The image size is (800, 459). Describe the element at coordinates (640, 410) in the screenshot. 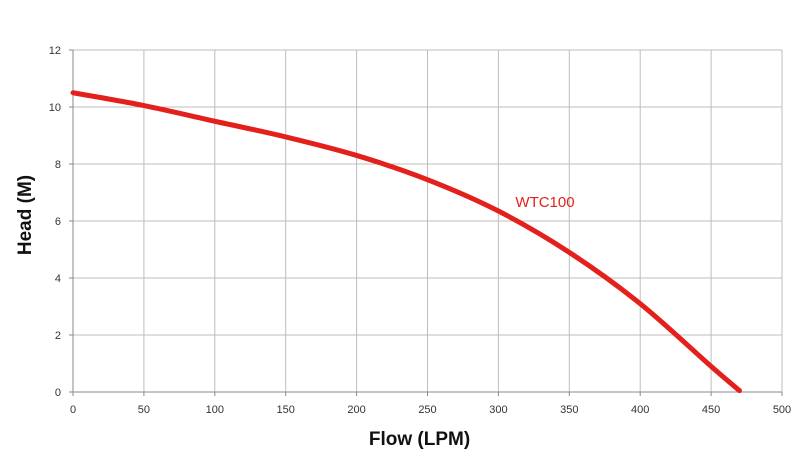

I see `x-tick-label: 400` at that location.